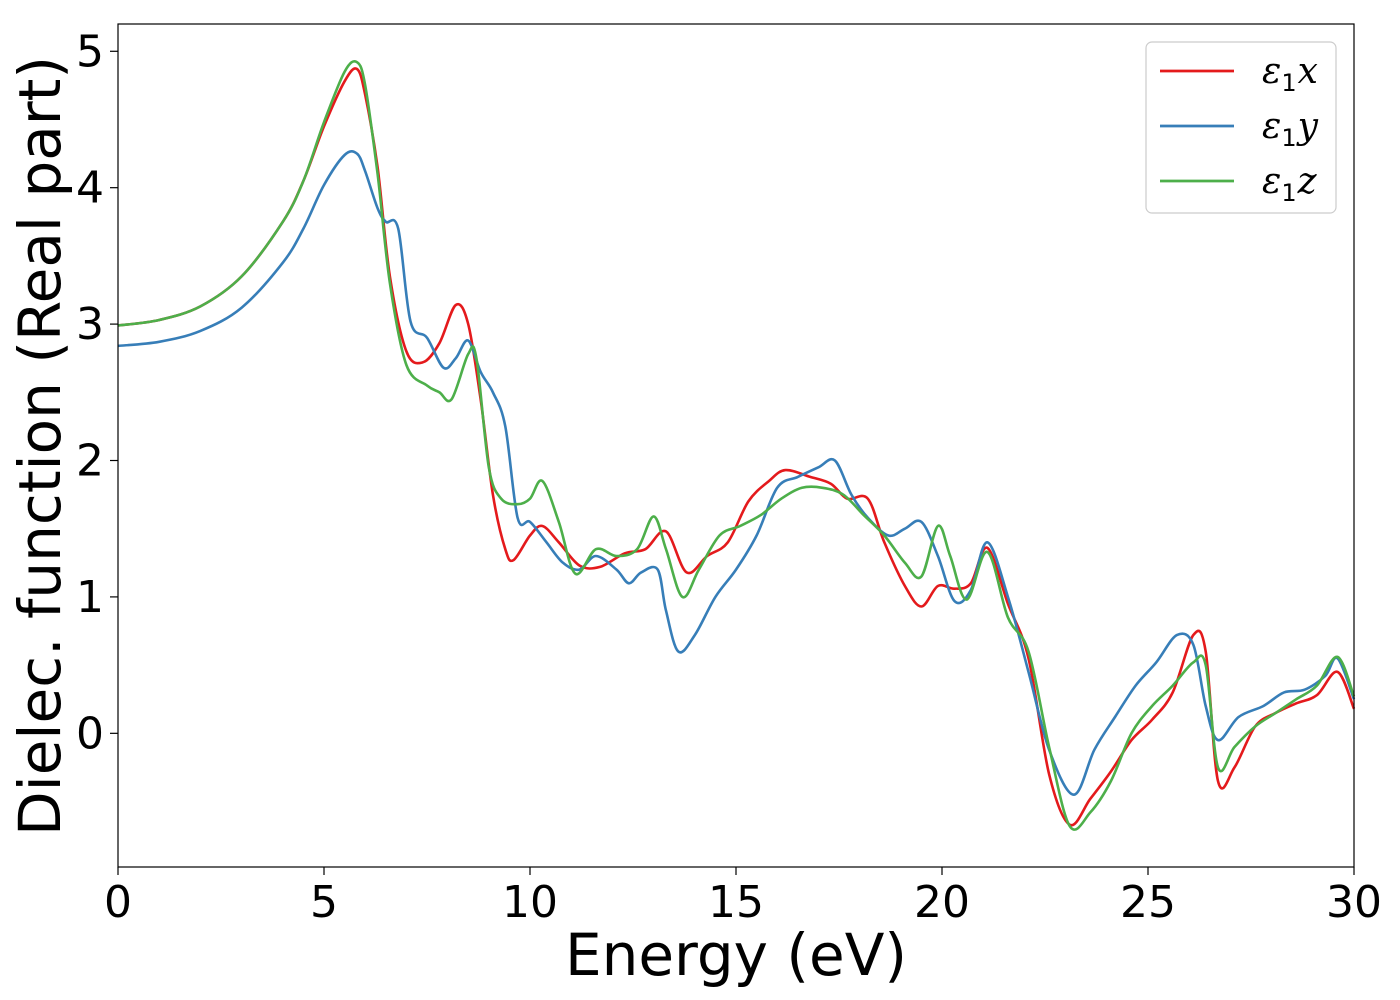  What do you see at coordinates (90, 324) in the screenshot?
I see `y-tick-label: 3` at bounding box center [90, 324].